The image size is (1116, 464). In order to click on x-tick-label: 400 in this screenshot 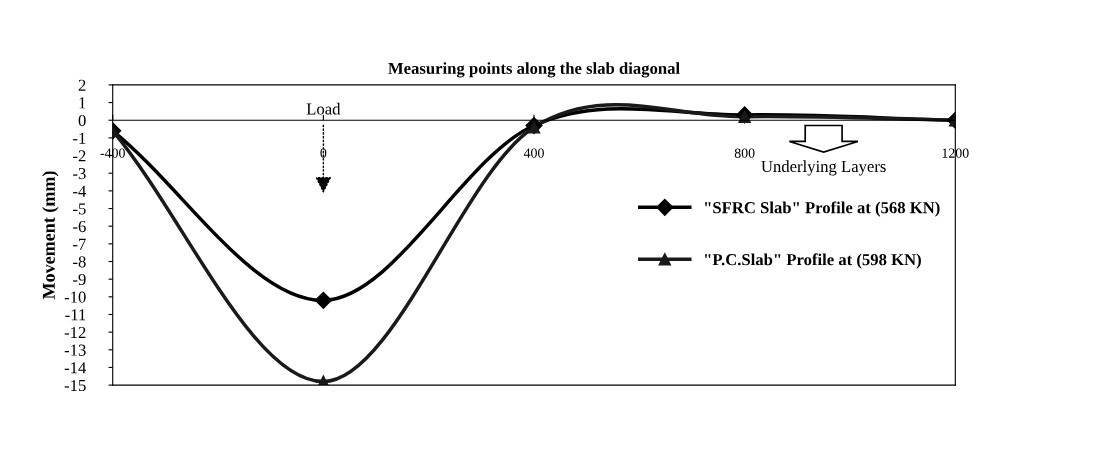, I will do `click(533, 153)`.